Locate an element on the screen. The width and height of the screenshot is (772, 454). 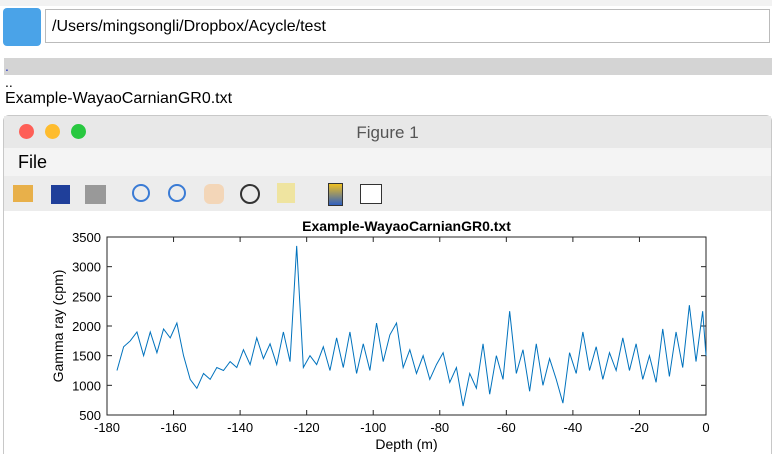
chart-title: Example-WayaoCarnianGR0.txt is located at coordinates (406, 226).